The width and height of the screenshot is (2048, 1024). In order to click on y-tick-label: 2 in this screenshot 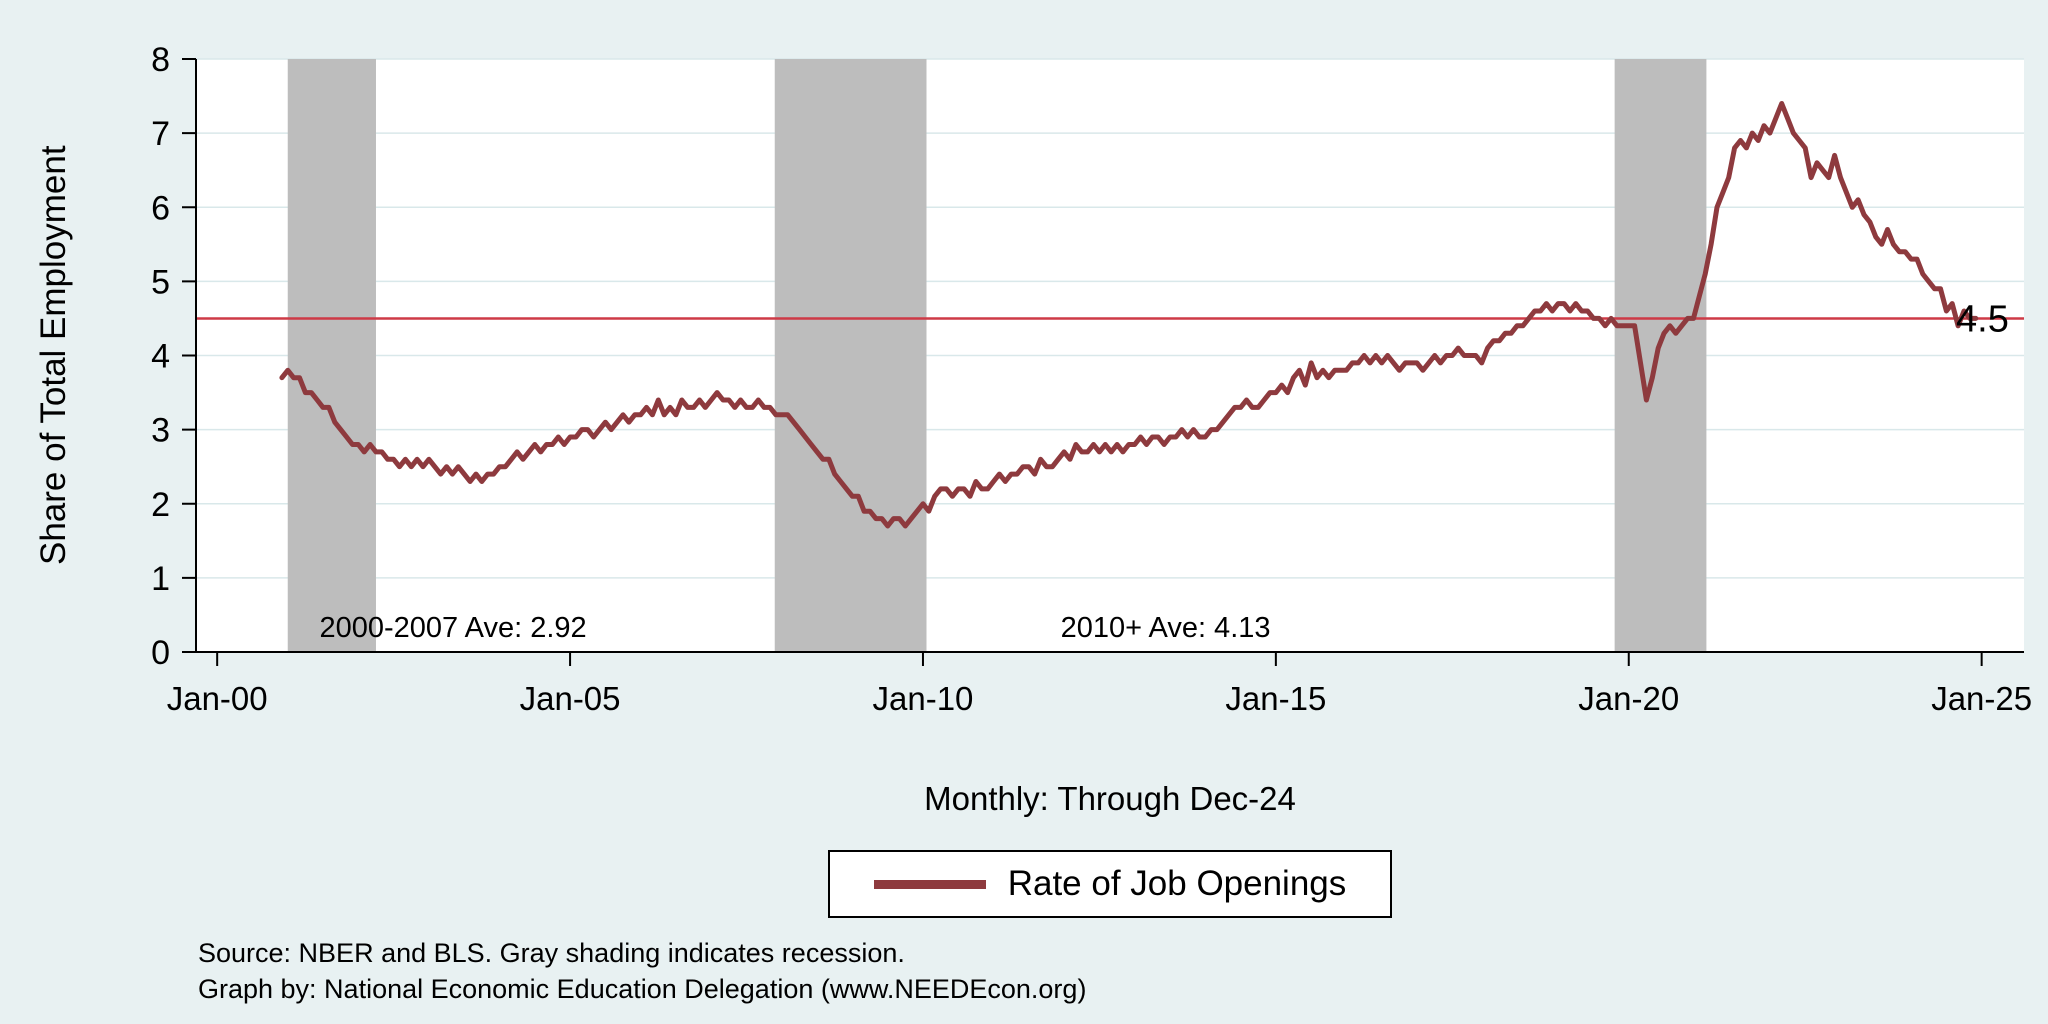, I will do `click(160, 505)`.